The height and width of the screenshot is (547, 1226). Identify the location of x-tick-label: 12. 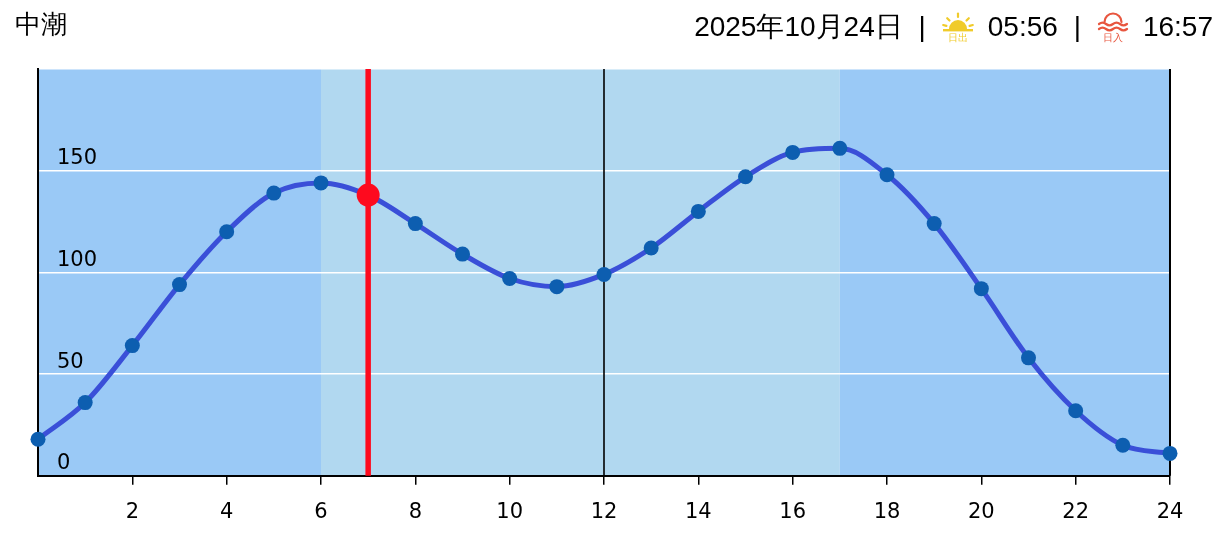
(604, 510).